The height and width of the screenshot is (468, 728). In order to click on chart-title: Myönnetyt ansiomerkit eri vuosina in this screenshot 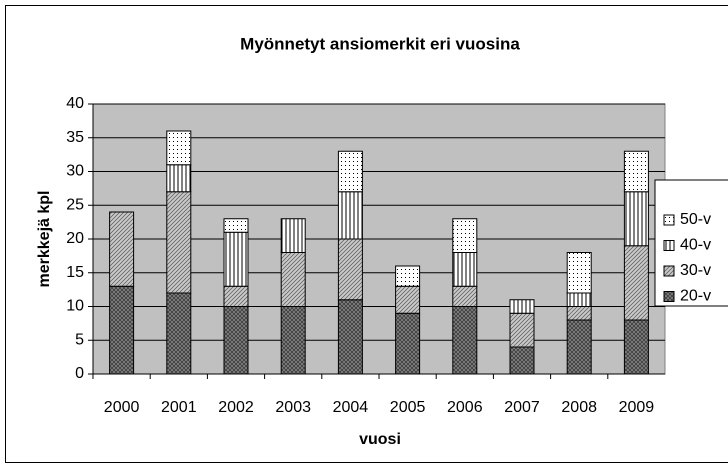, I will do `click(380, 43)`.